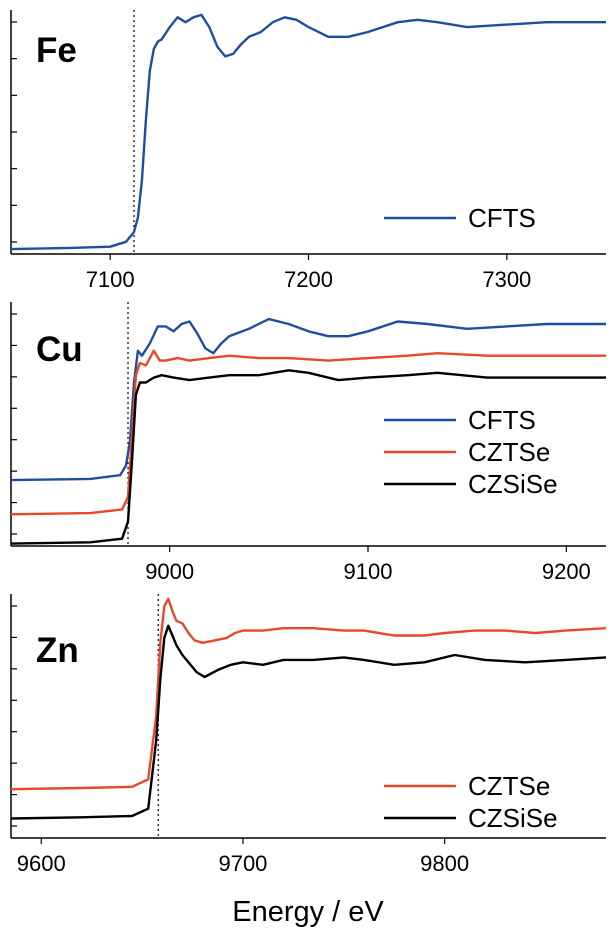 Image resolution: width=608 pixels, height=937 pixels. What do you see at coordinates (308, 912) in the screenshot?
I see `x-axis-label: Energy / eV` at bounding box center [308, 912].